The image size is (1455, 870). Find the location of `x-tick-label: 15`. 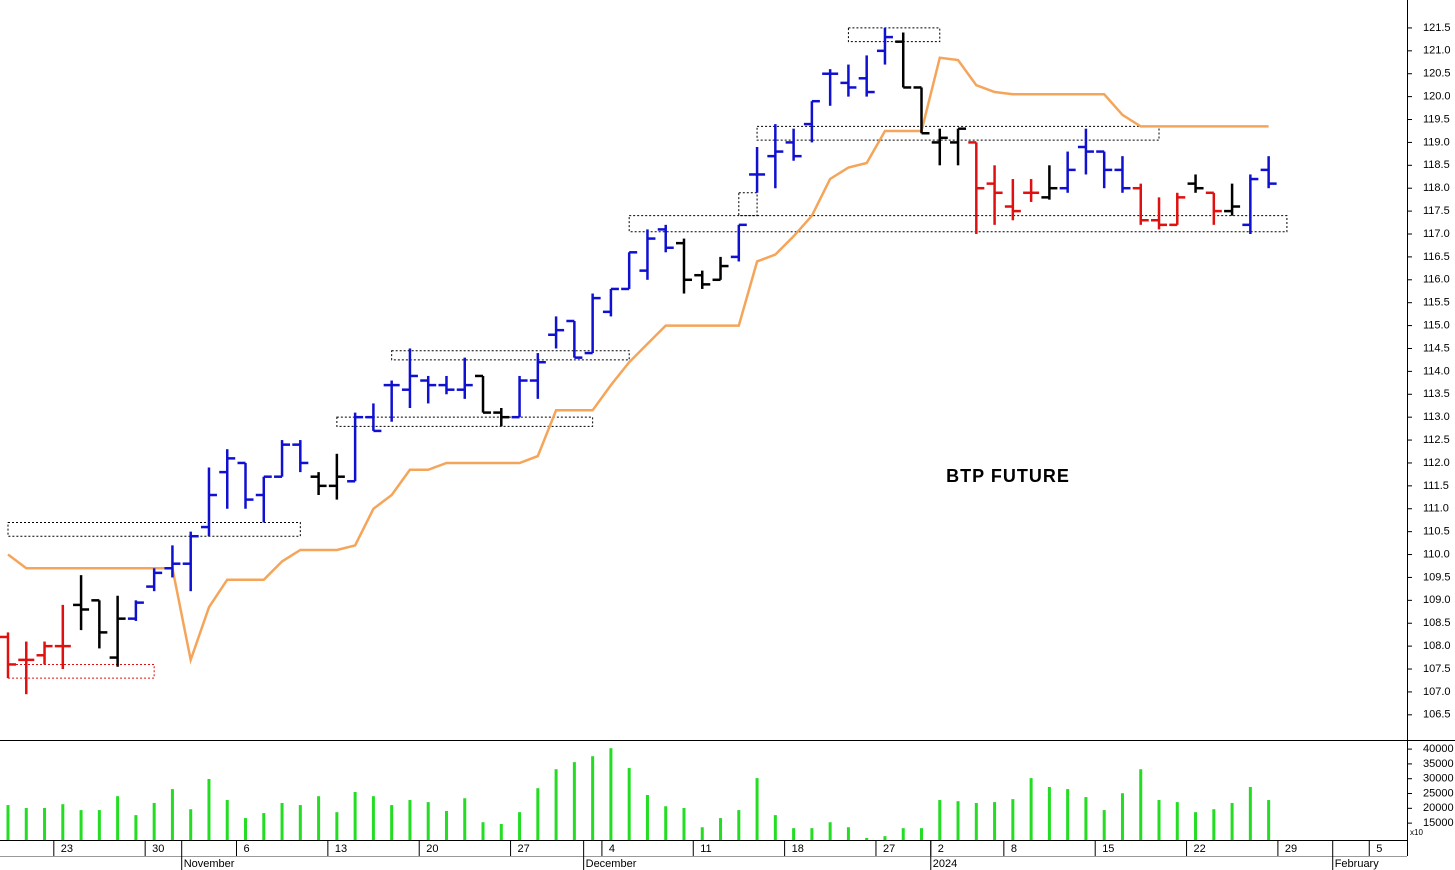

x-tick-label: 15 is located at coordinates (1108, 849).